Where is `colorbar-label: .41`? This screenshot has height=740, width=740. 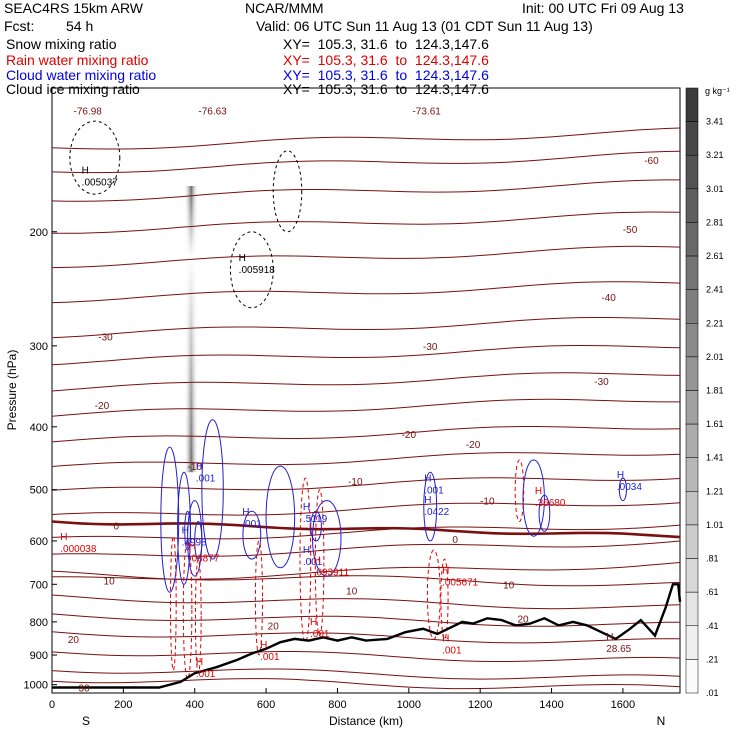
colorbar-label: .41 is located at coordinates (712, 626).